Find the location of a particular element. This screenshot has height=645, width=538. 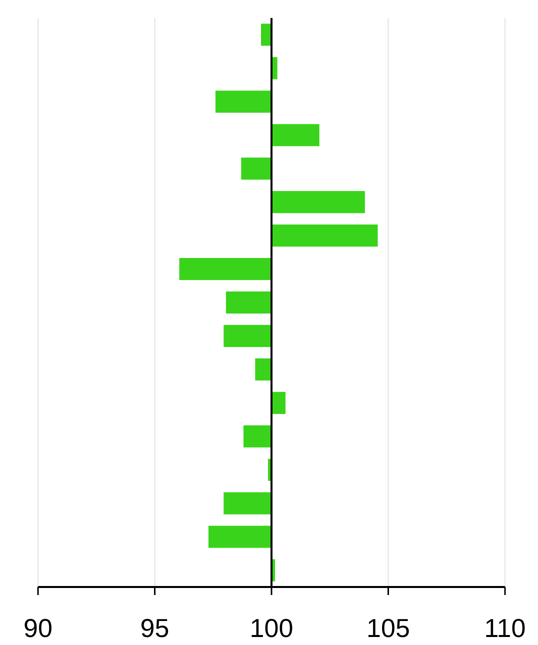

x-tick-label: 95 is located at coordinates (155, 628).